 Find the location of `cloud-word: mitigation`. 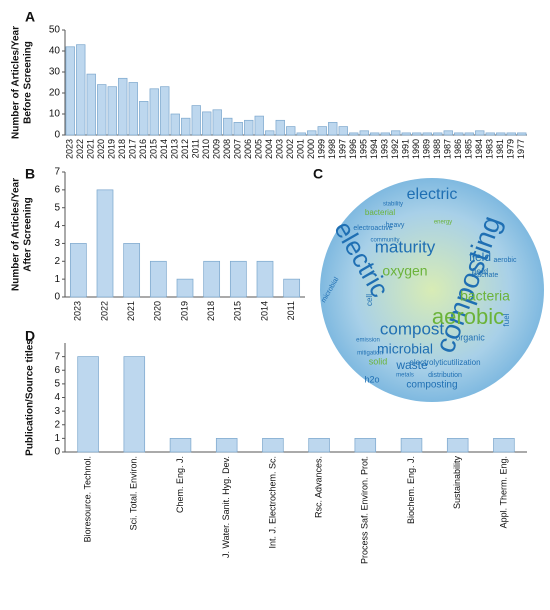

cloud-word: mitigation is located at coordinates (370, 354).